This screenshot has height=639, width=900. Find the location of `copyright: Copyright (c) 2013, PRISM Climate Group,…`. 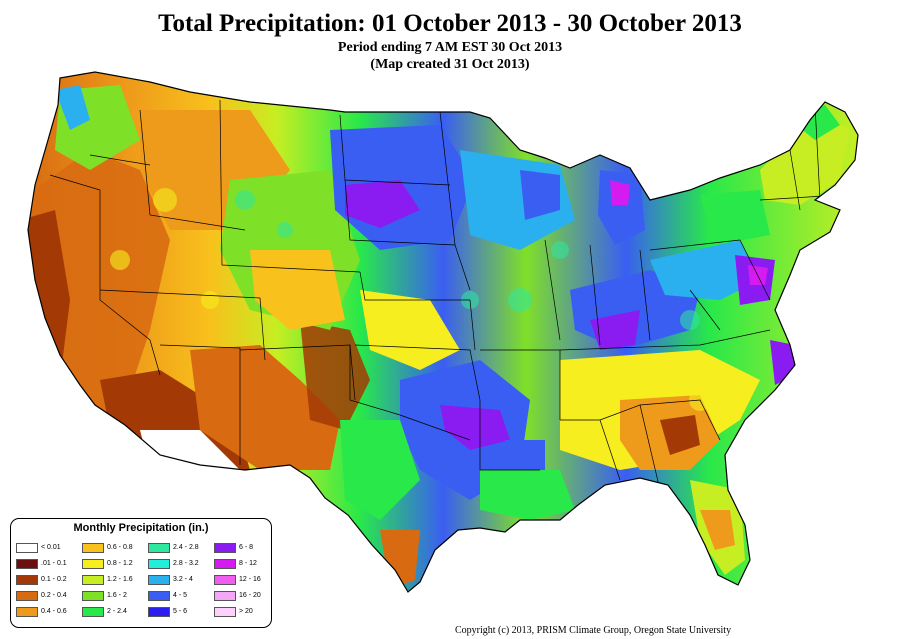

copyright: Copyright (c) 2013, PRISM Climate Group,… is located at coordinates (593, 630).